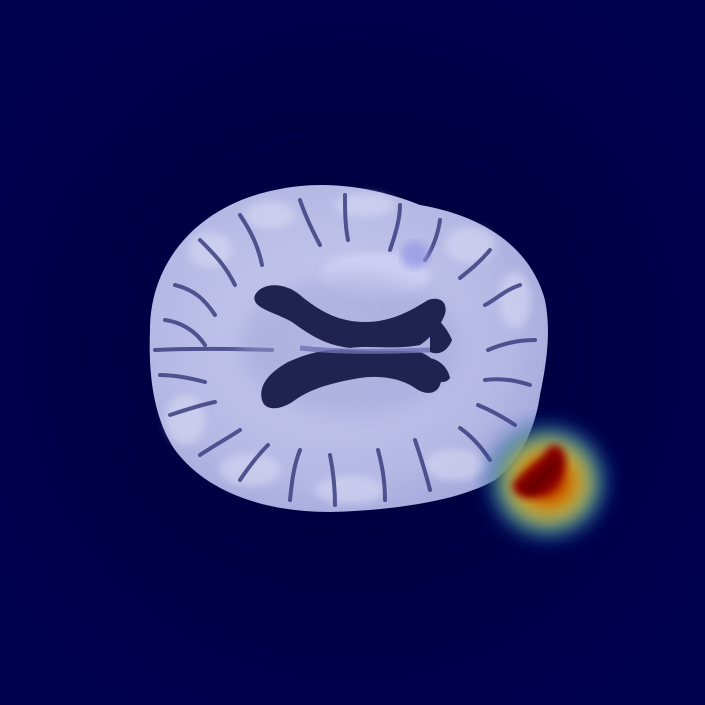 Image resolution: width=705 pixels, height=705 pixels. What do you see at coordinates (351, 379) in the screenshot?
I see `ventricle-lower` at bounding box center [351, 379].